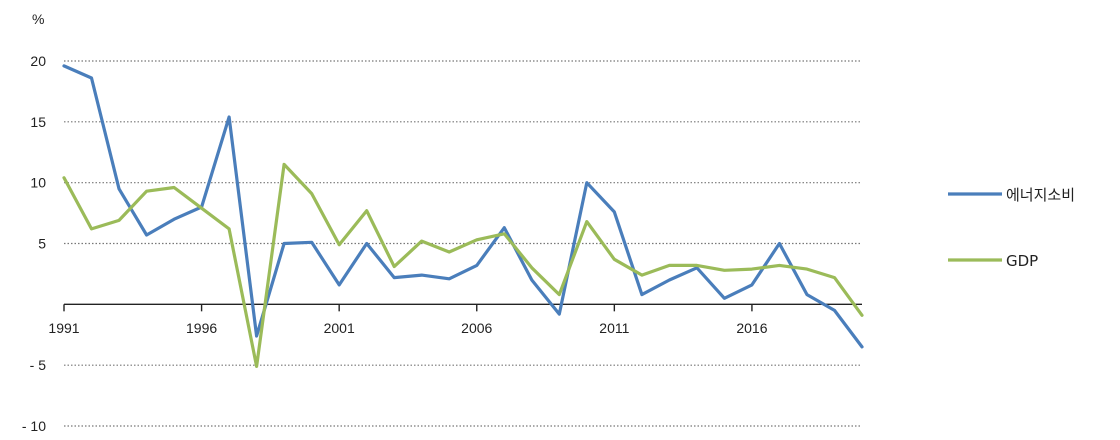  What do you see at coordinates (34, 243) in the screenshot?
I see `y-axis-ticks: 20 15 10 5 - 5 - 10` at bounding box center [34, 243].